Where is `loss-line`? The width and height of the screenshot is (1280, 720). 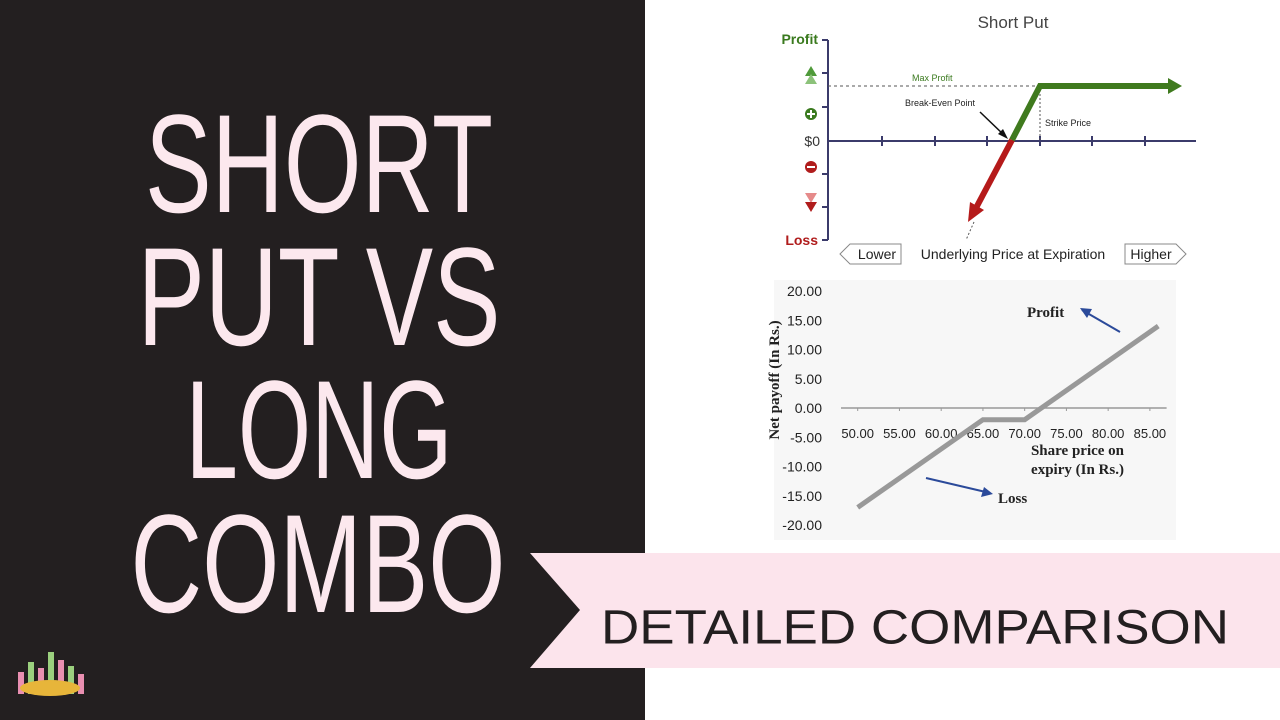 loss-line is located at coordinates (994, 174).